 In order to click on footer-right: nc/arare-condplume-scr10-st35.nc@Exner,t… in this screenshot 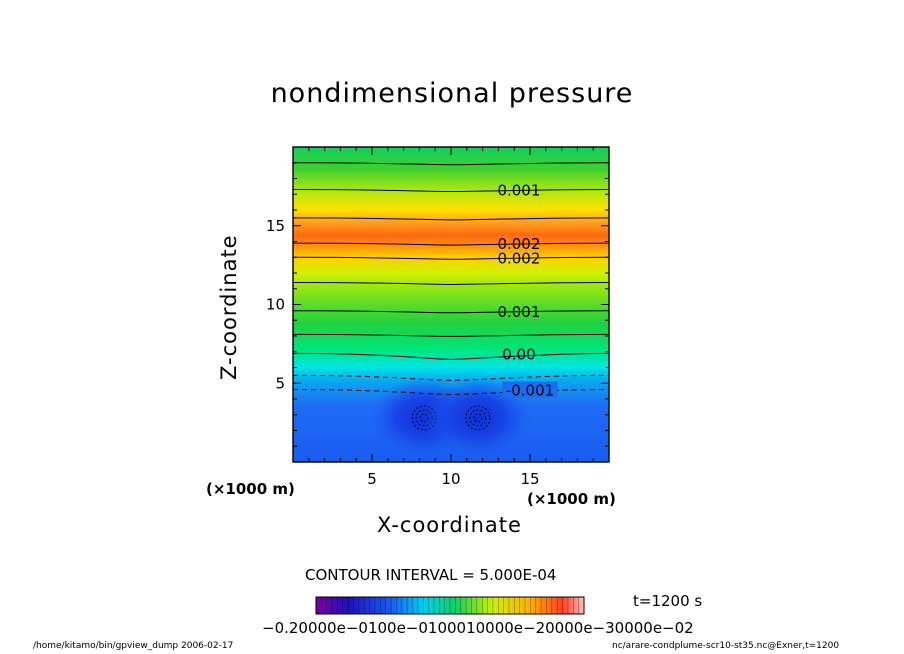, I will do `click(726, 646)`.